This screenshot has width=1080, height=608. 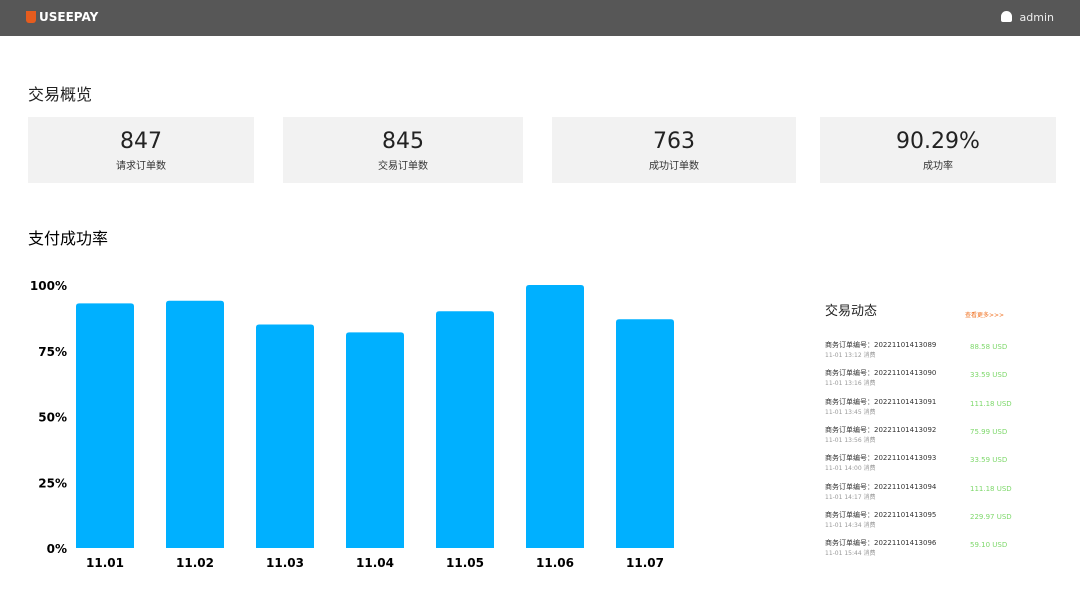 What do you see at coordinates (881, 543) in the screenshot?
I see `order-id: 商务订单编号：20221101413096` at bounding box center [881, 543].